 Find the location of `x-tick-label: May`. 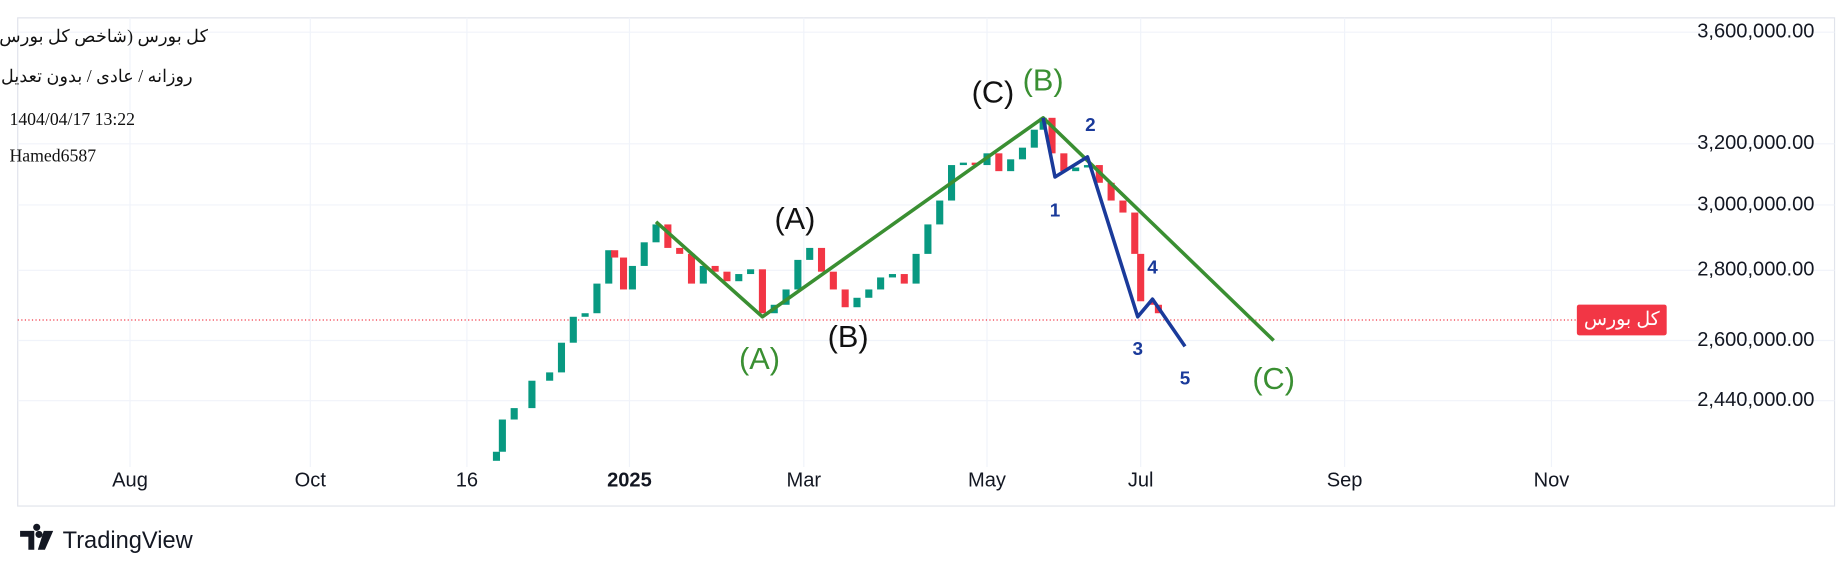

x-tick-label: May is located at coordinates (987, 481).